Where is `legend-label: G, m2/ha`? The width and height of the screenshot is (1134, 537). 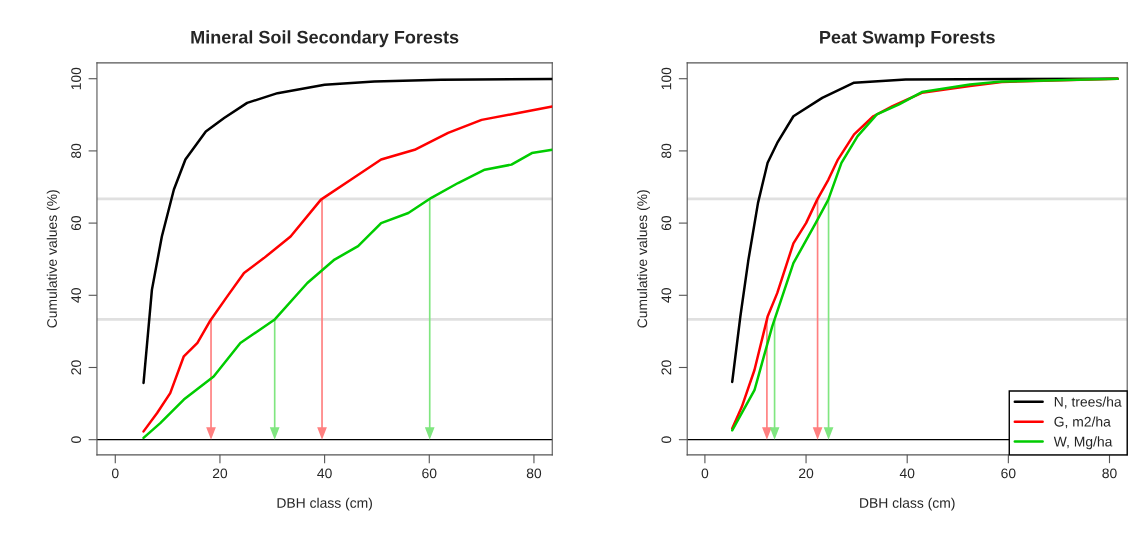 legend-label: G, m2/ha is located at coordinates (1082, 422).